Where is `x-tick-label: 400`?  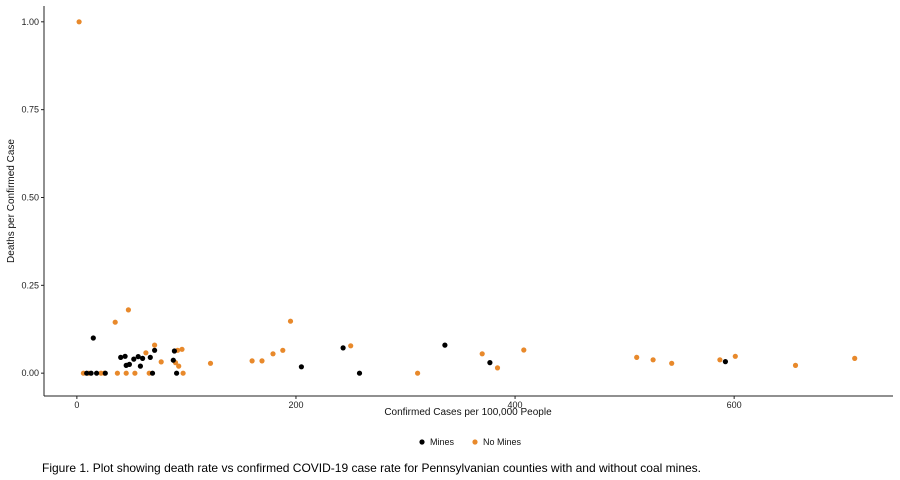
x-tick-label: 400 is located at coordinates (515, 405).